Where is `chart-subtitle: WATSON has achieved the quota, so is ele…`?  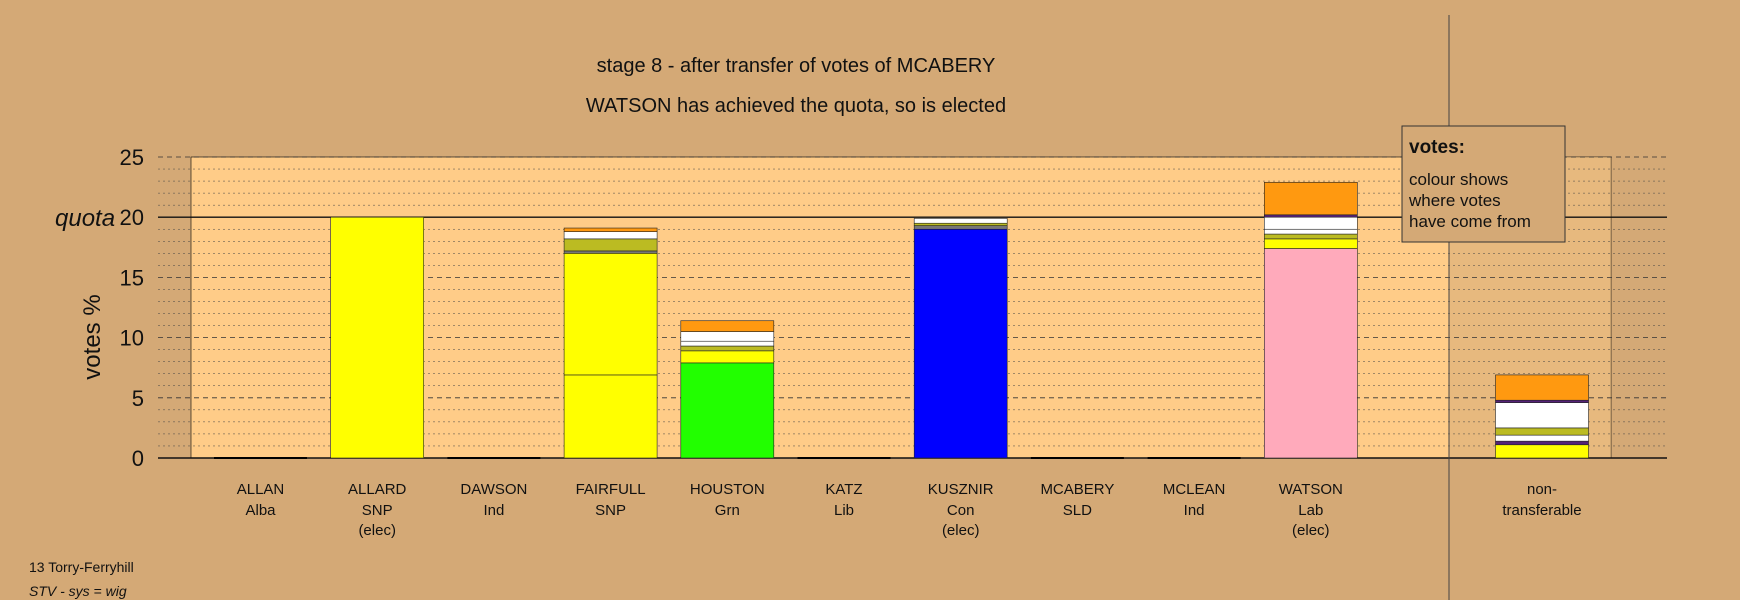 chart-subtitle: WATSON has achieved the quota, so is ele… is located at coordinates (796, 106).